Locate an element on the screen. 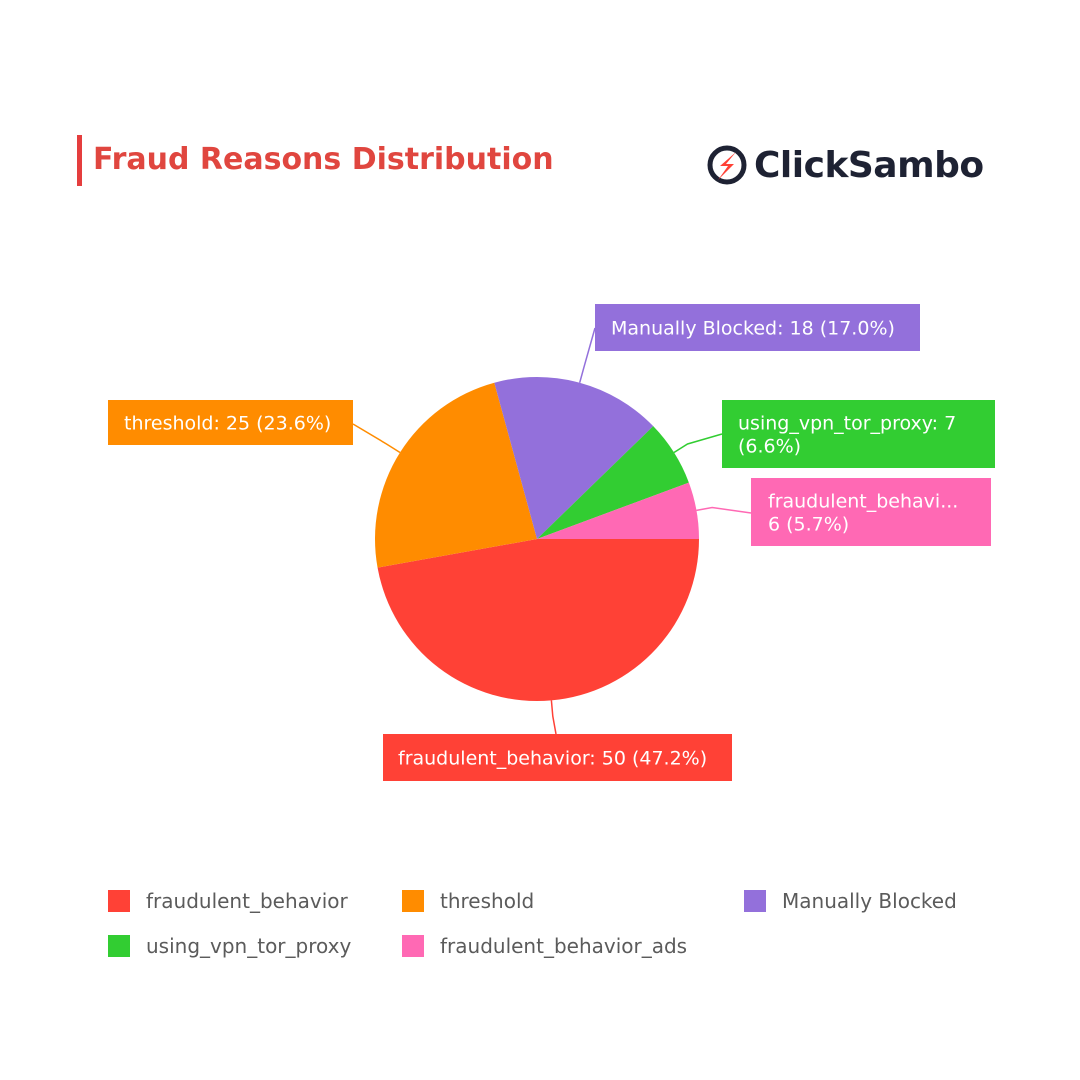 This screenshot has height=1080, width=1080. legend-item: fraudulent_behavior is located at coordinates (228, 901).